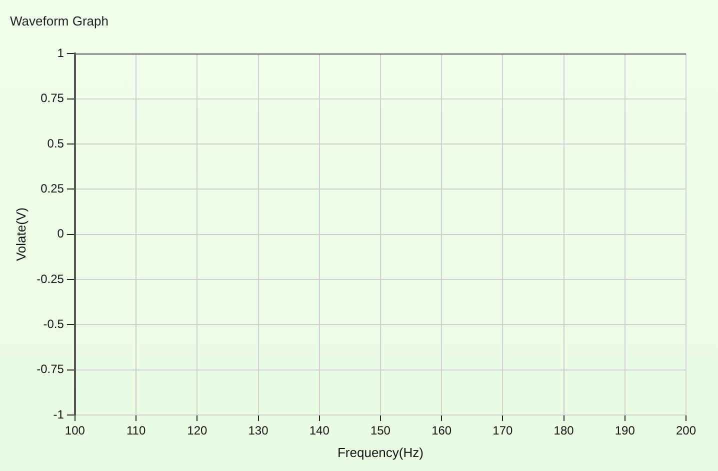 This screenshot has height=471, width=718. What do you see at coordinates (50, 279) in the screenshot?
I see `y-tick-label: -0.25` at bounding box center [50, 279].